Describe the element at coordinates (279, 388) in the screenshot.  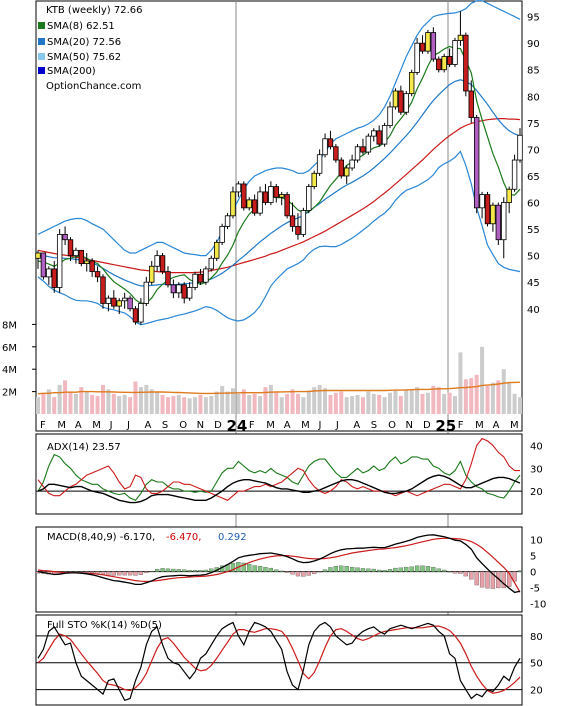
I see `volume-average-line` at that location.